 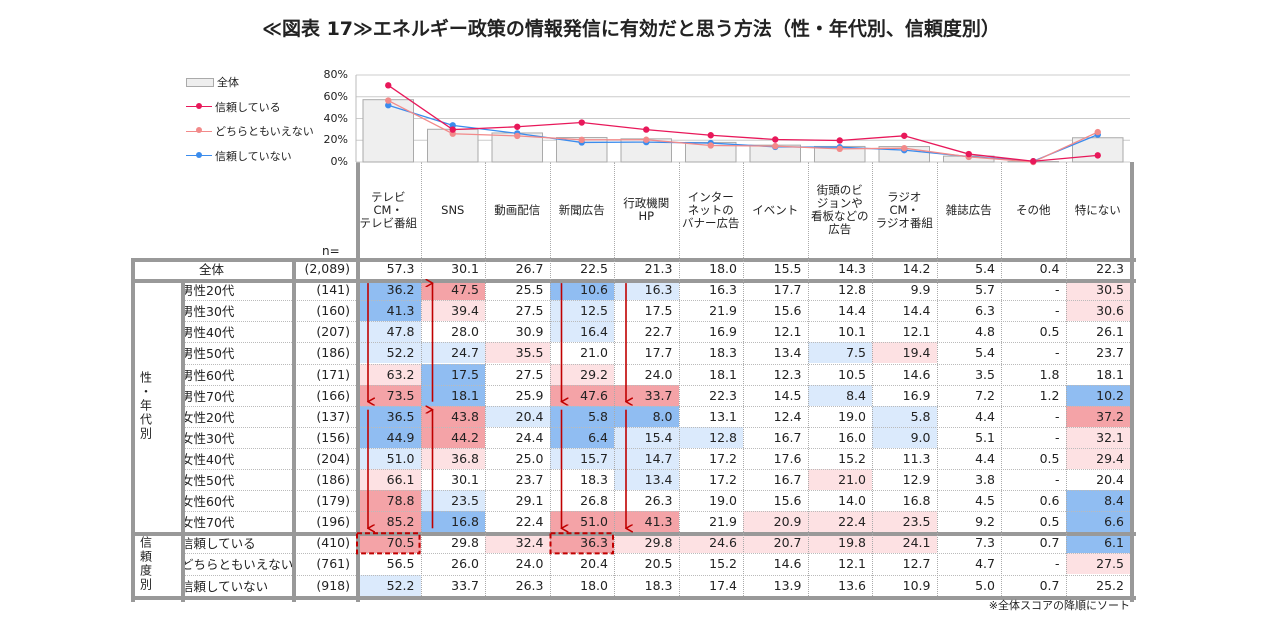 What do you see at coordinates (787, 437) in the screenshot?
I see `table-cell: 16.7` at bounding box center [787, 437].